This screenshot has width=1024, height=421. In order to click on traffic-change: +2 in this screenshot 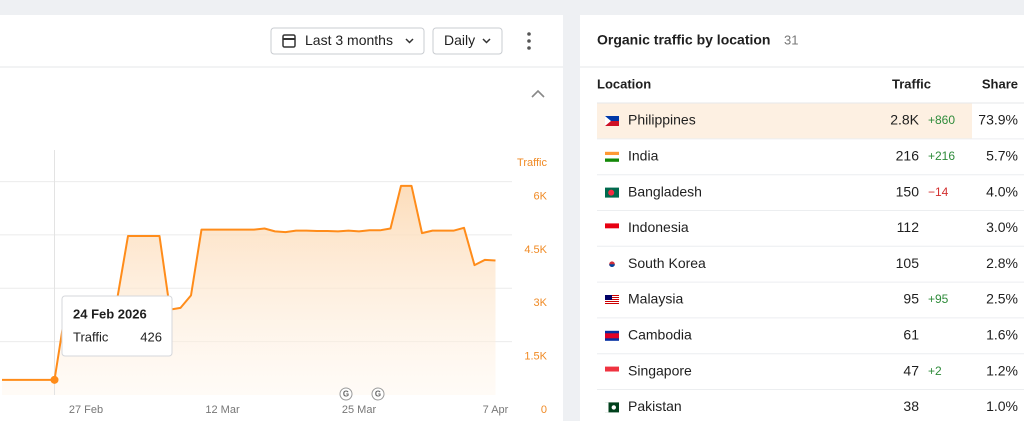, I will do `click(935, 371)`.